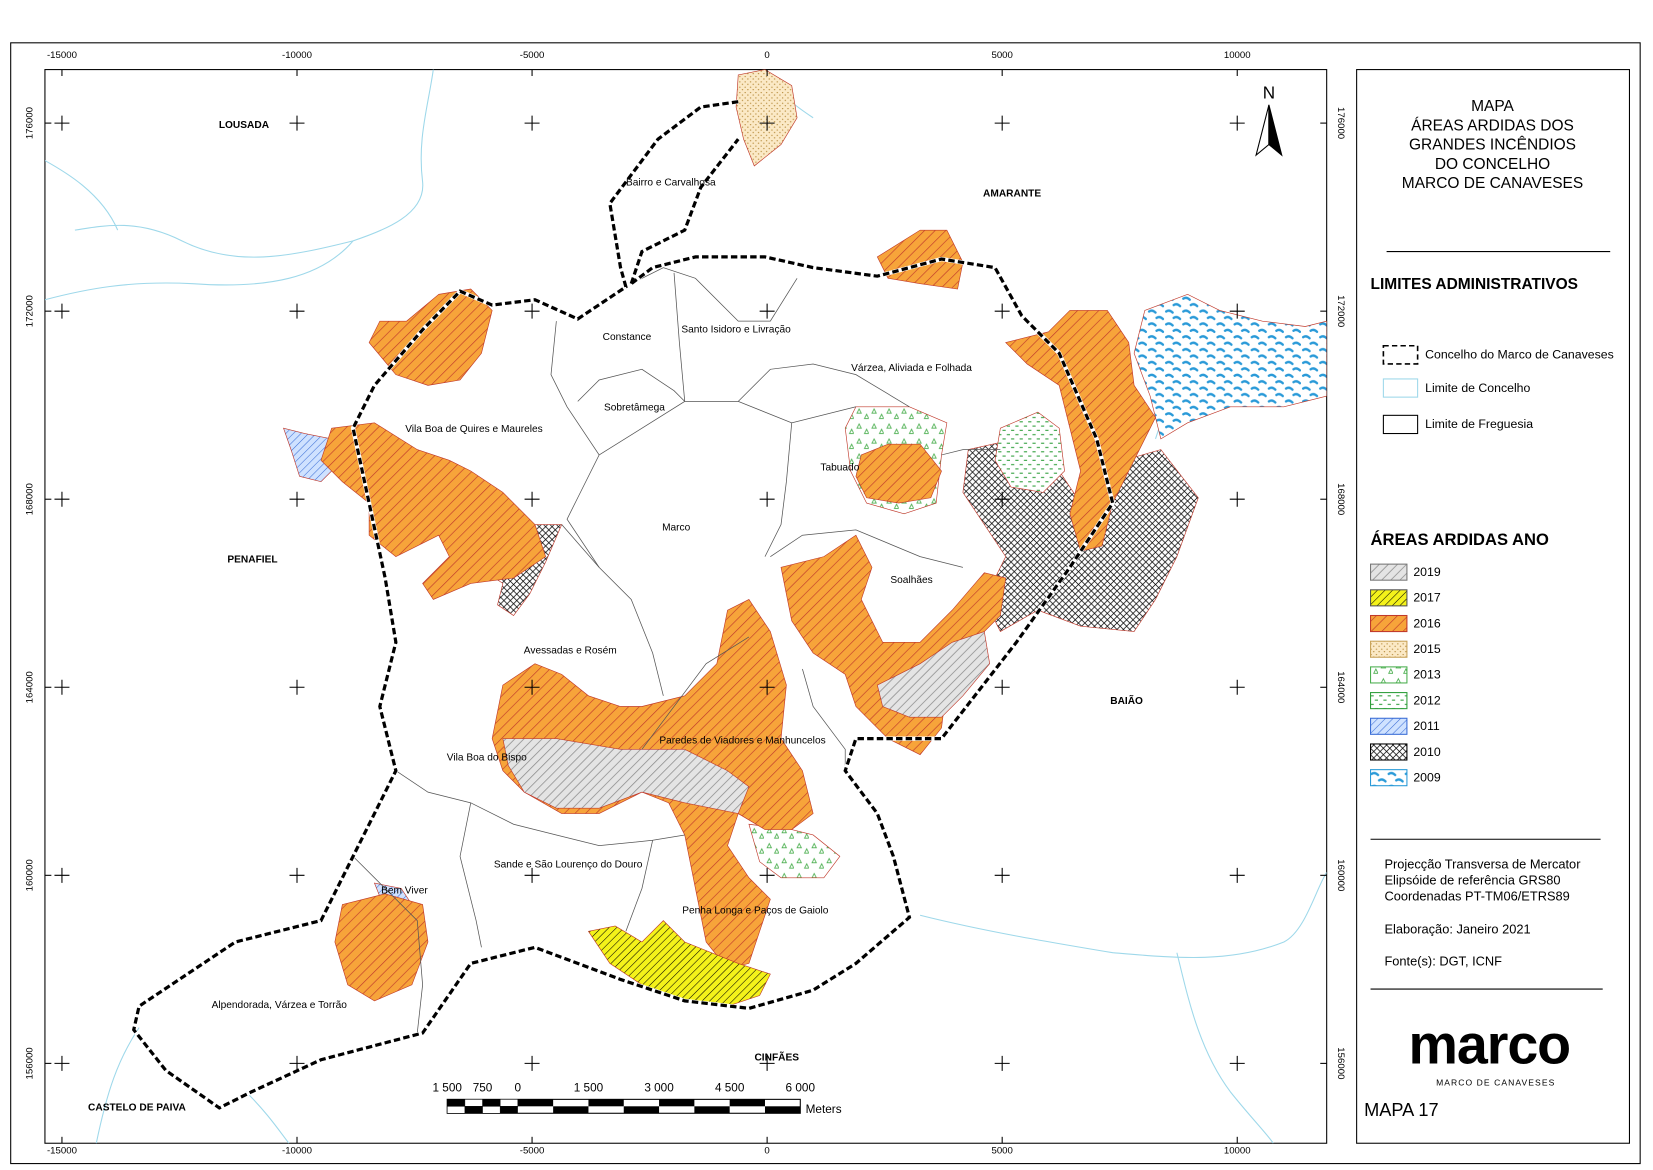 This screenshot has height=1170, width=1653. Describe the element at coordinates (474, 429) in the screenshot. I see `parish-label: Vila Boa de Quires e Maureles` at that location.